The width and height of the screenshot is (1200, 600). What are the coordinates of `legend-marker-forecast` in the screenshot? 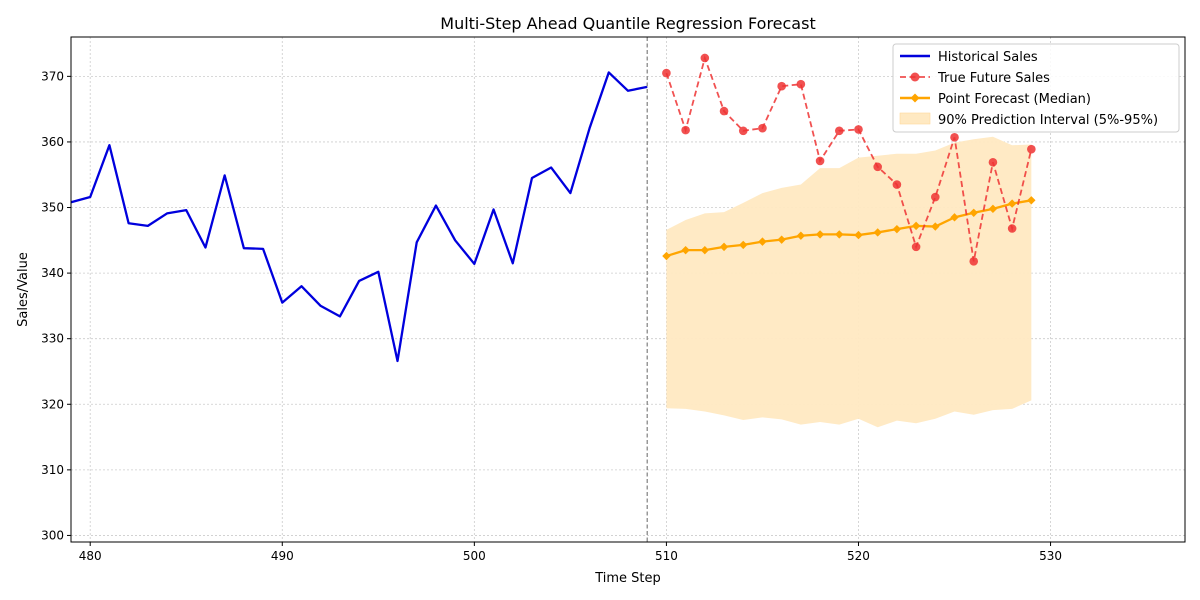 It's located at (915, 98).